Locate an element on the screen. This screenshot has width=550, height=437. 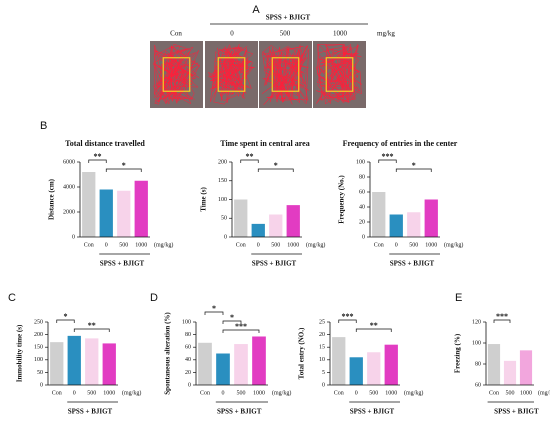
chart-title: Frequency of entries in the center is located at coordinates (400, 143).